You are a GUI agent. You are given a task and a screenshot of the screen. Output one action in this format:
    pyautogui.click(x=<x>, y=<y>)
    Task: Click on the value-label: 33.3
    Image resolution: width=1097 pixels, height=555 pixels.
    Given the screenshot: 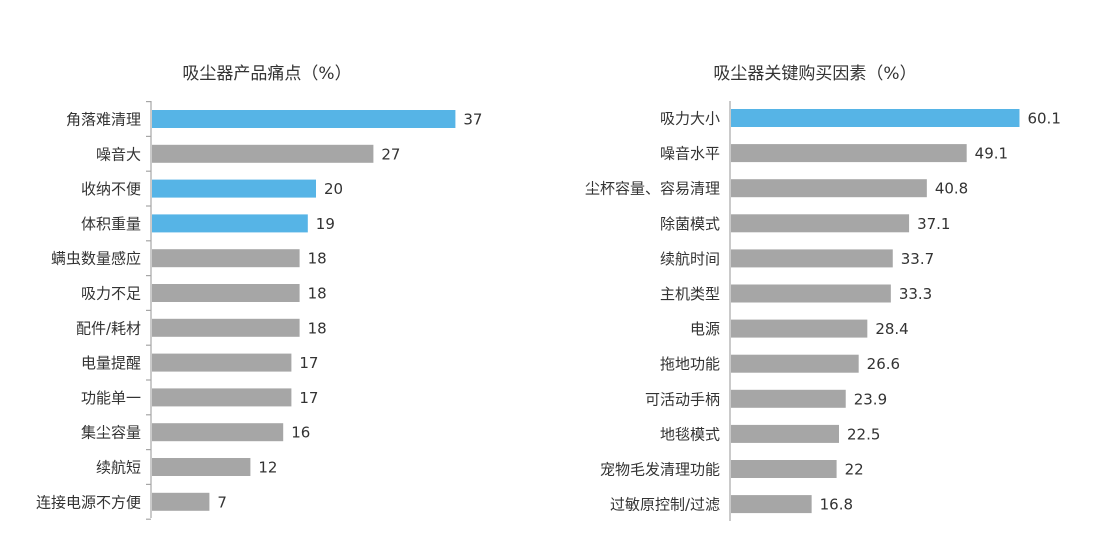 What is the action you would take?
    pyautogui.click(x=915, y=294)
    